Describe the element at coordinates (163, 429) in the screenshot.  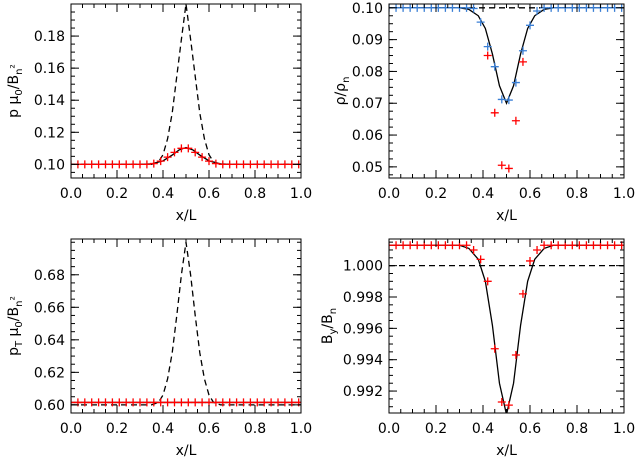
I see `x-tick-label: 0.4` at that location.